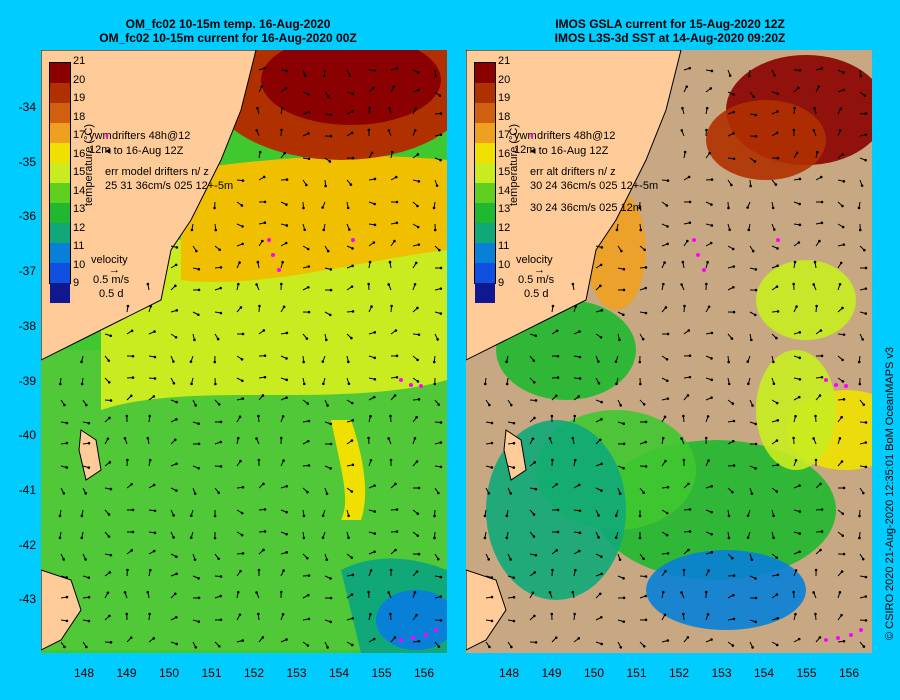 The height and width of the screenshot is (700, 900). Describe the element at coordinates (586, 208) in the screenshot. I see `error-stats-values2-right: 30 24 36cm/s 025 12m` at that location.